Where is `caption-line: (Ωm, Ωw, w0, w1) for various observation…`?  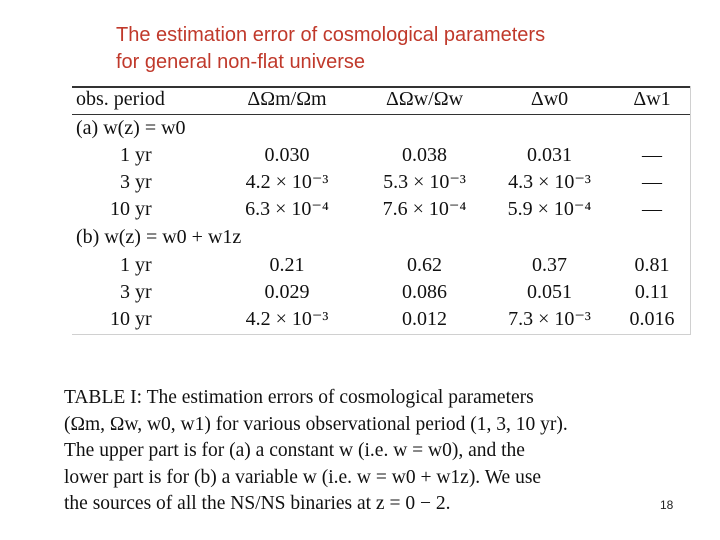
caption-line: (Ωm, Ωw, w0, w1) for various observation… is located at coordinates (316, 424).